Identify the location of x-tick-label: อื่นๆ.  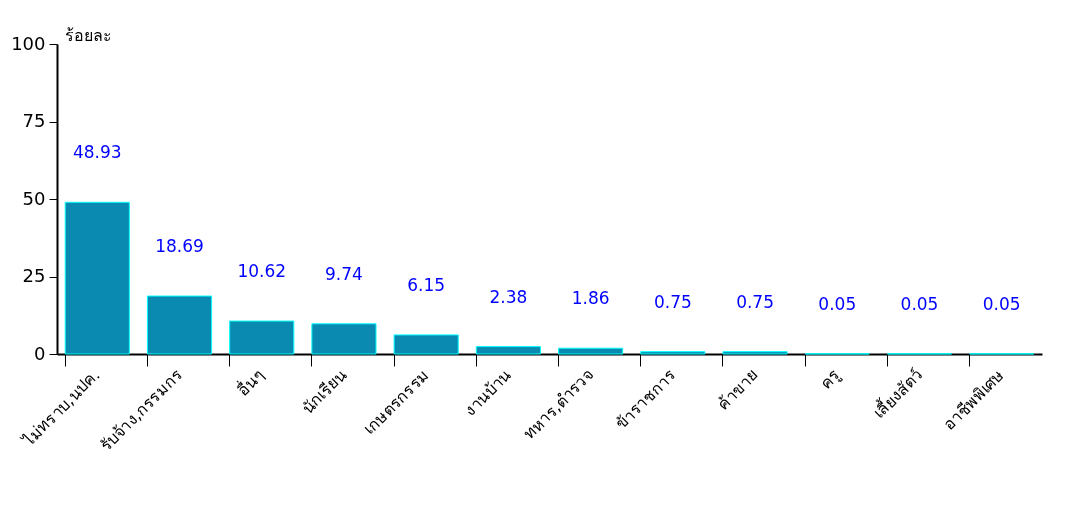
(250, 382).